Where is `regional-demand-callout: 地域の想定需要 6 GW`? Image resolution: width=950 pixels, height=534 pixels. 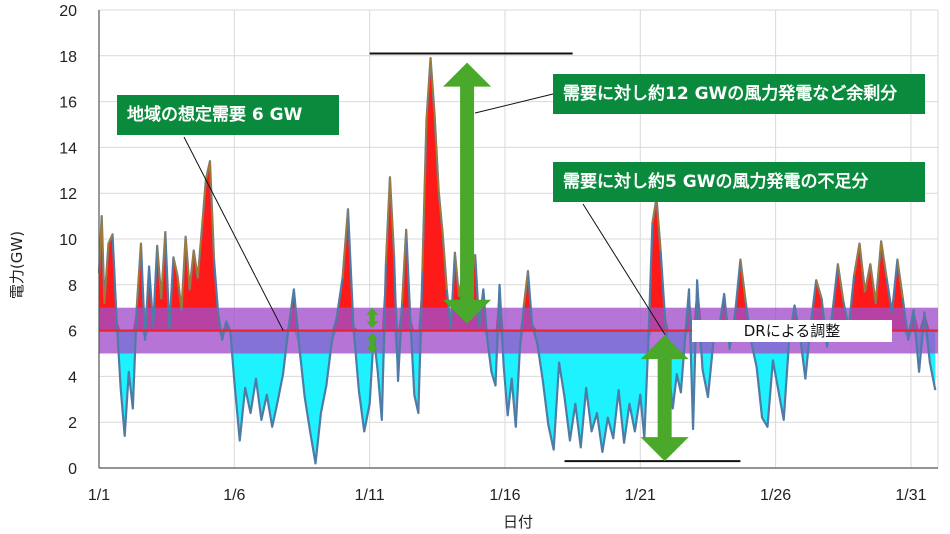 regional-demand-callout: 地域の想定需要 6 GW is located at coordinates (228, 115).